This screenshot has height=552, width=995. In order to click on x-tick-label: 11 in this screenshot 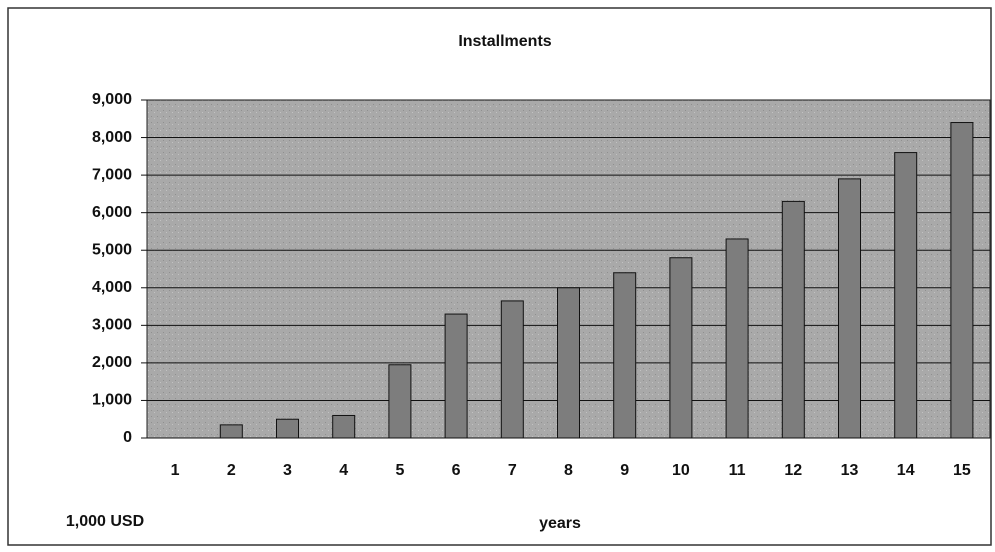, I will do `click(737, 470)`.